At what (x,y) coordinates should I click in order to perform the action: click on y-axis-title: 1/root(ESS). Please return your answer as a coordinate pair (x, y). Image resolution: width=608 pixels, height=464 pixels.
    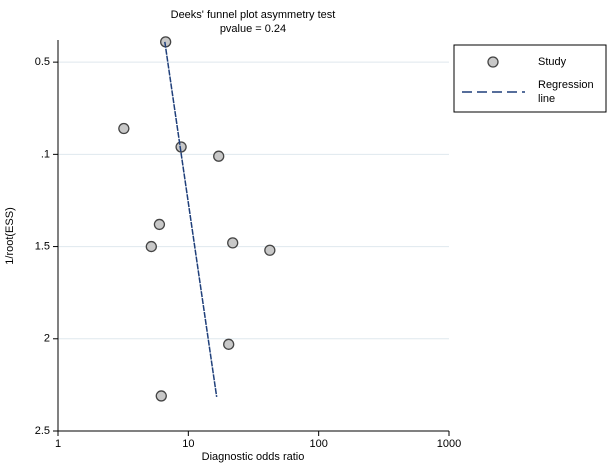
    Looking at the image, I should click on (10, 235).